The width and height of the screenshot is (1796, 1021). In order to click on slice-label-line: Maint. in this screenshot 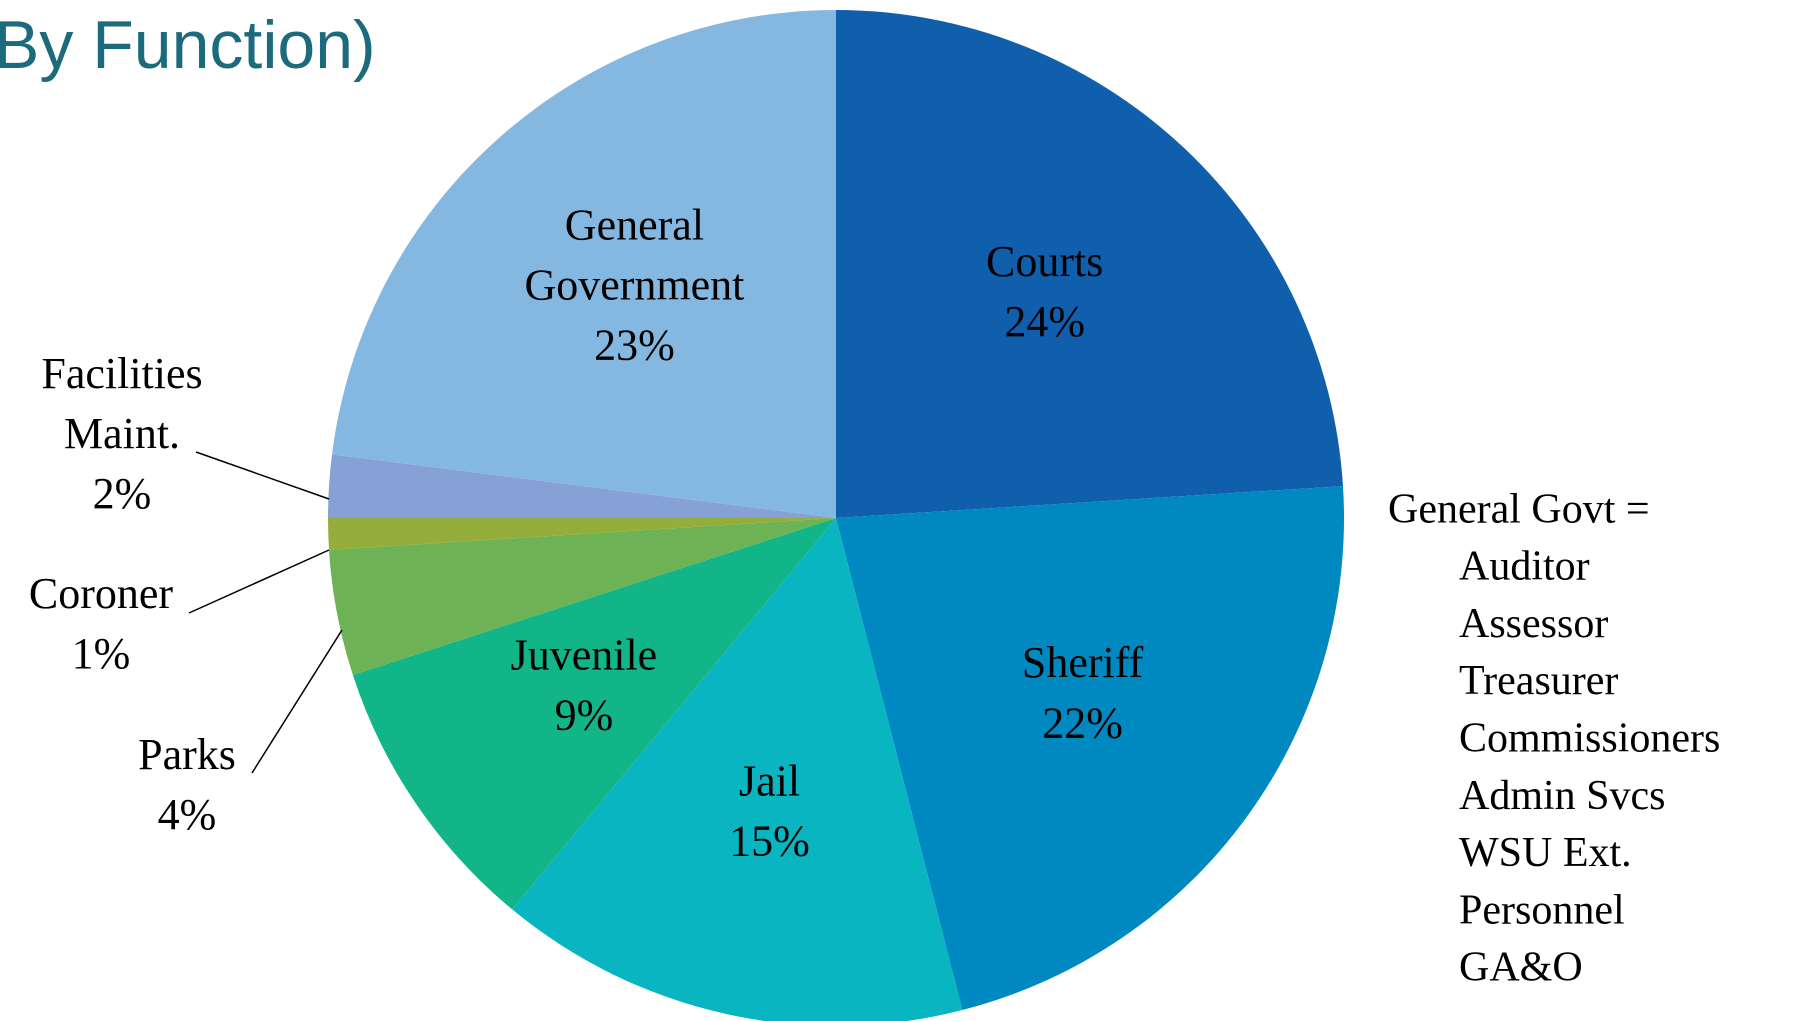, I will do `click(122, 433)`.